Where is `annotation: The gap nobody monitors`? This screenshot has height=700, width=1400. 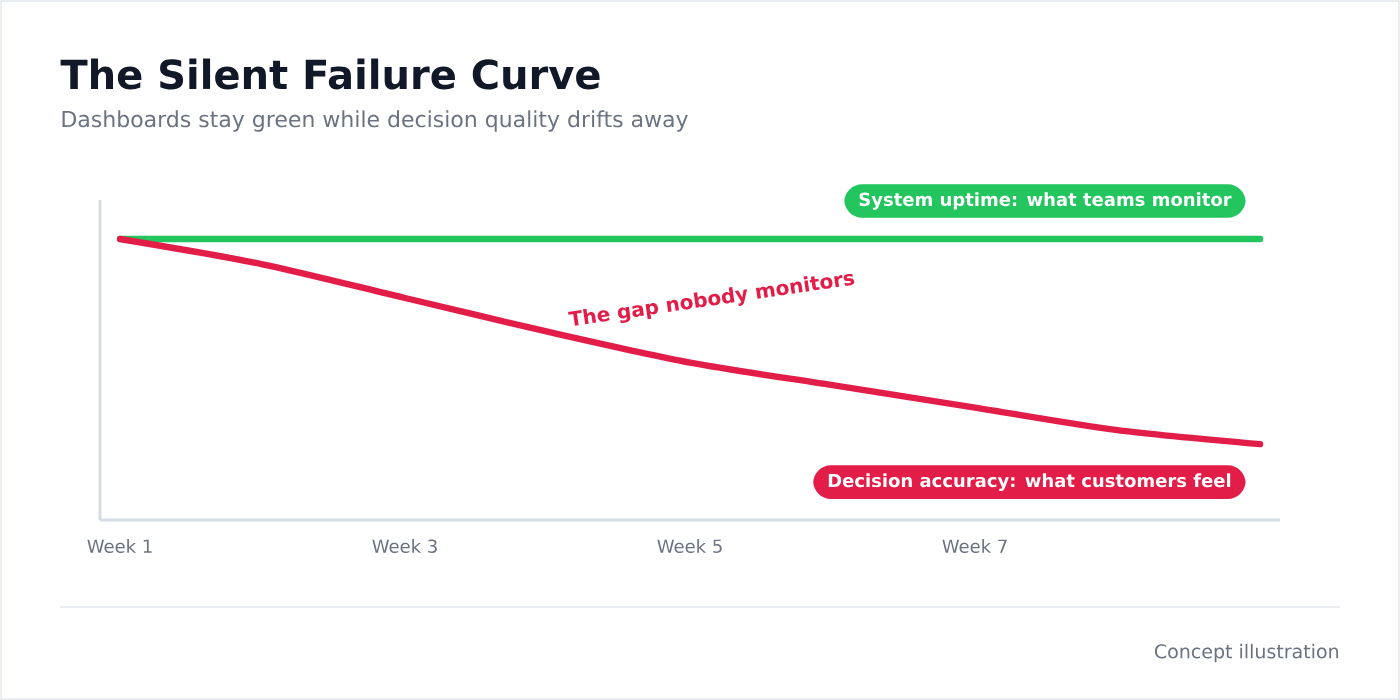
annotation: The gap nobody monitors is located at coordinates (711, 299).